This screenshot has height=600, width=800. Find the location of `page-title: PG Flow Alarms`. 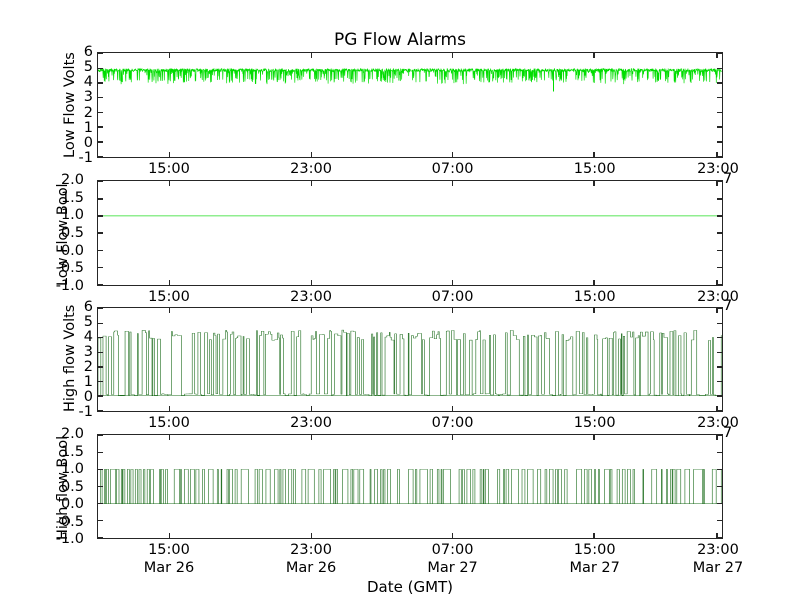

page-title: PG Flow Alarms is located at coordinates (400, 40).